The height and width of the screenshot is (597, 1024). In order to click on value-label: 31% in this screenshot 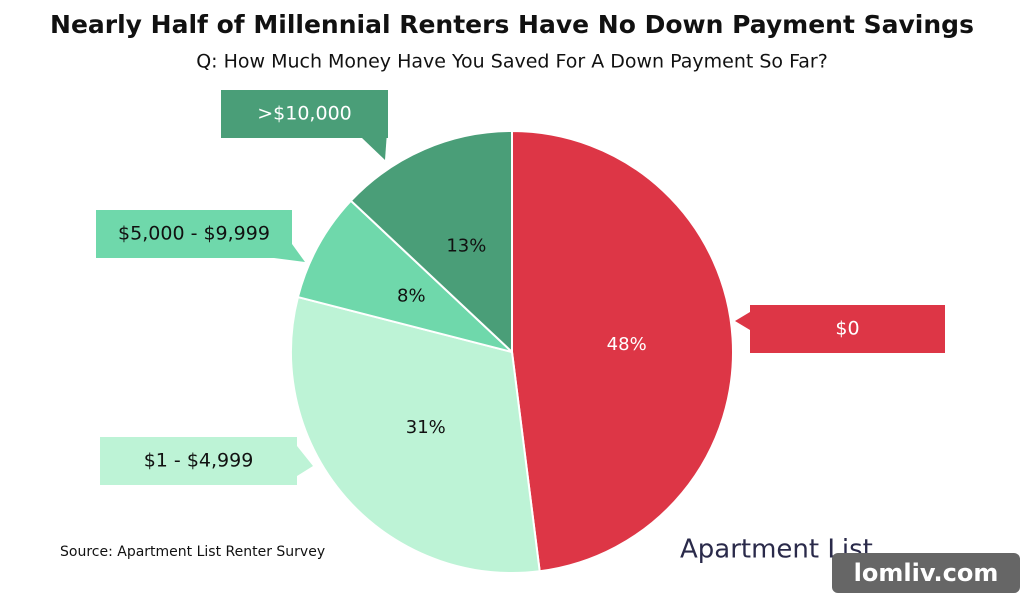, I will do `click(426, 427)`.